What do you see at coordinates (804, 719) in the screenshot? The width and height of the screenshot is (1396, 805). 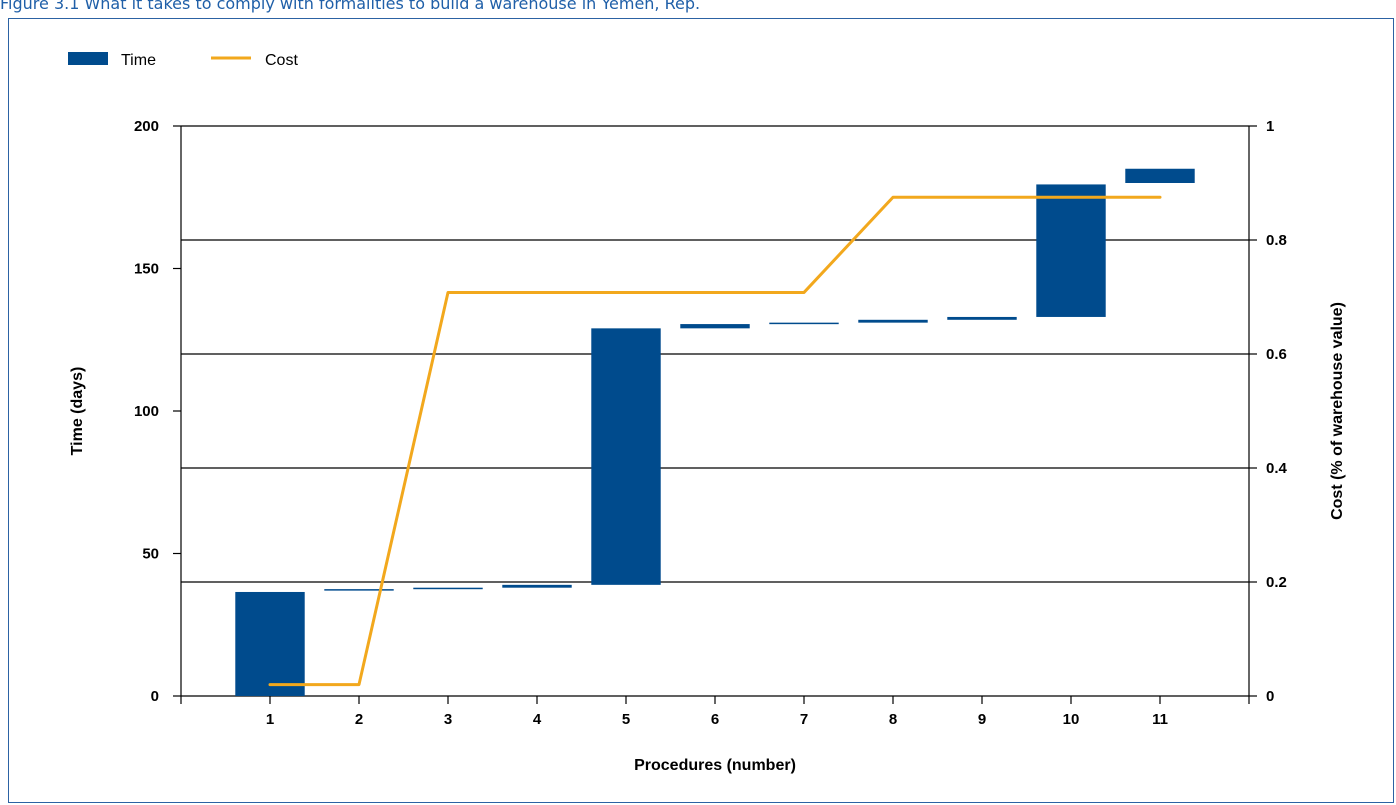 I see `x-tick-label: 7` at bounding box center [804, 719].